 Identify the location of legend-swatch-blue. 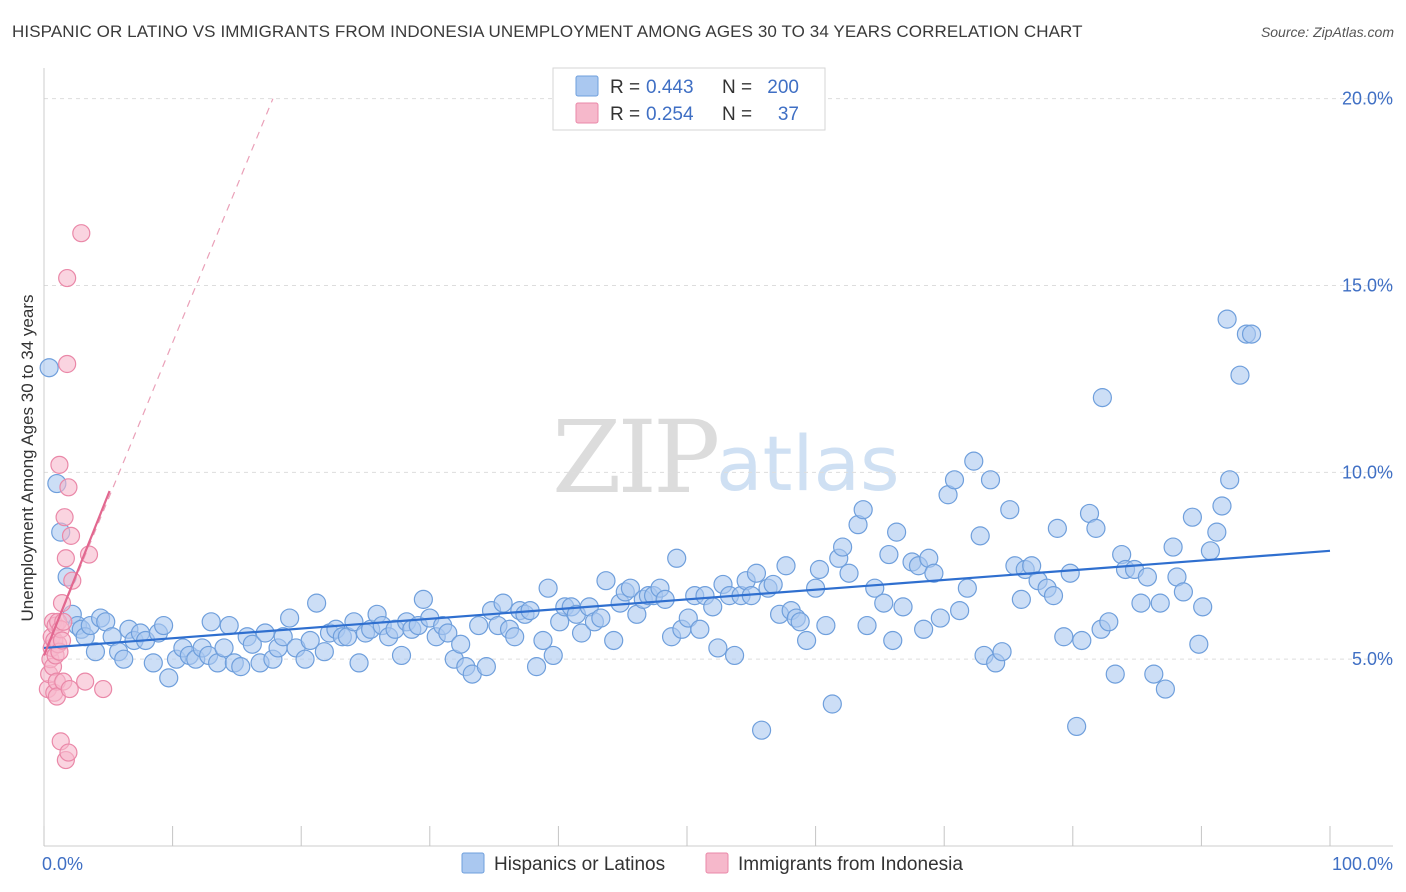
(587, 86).